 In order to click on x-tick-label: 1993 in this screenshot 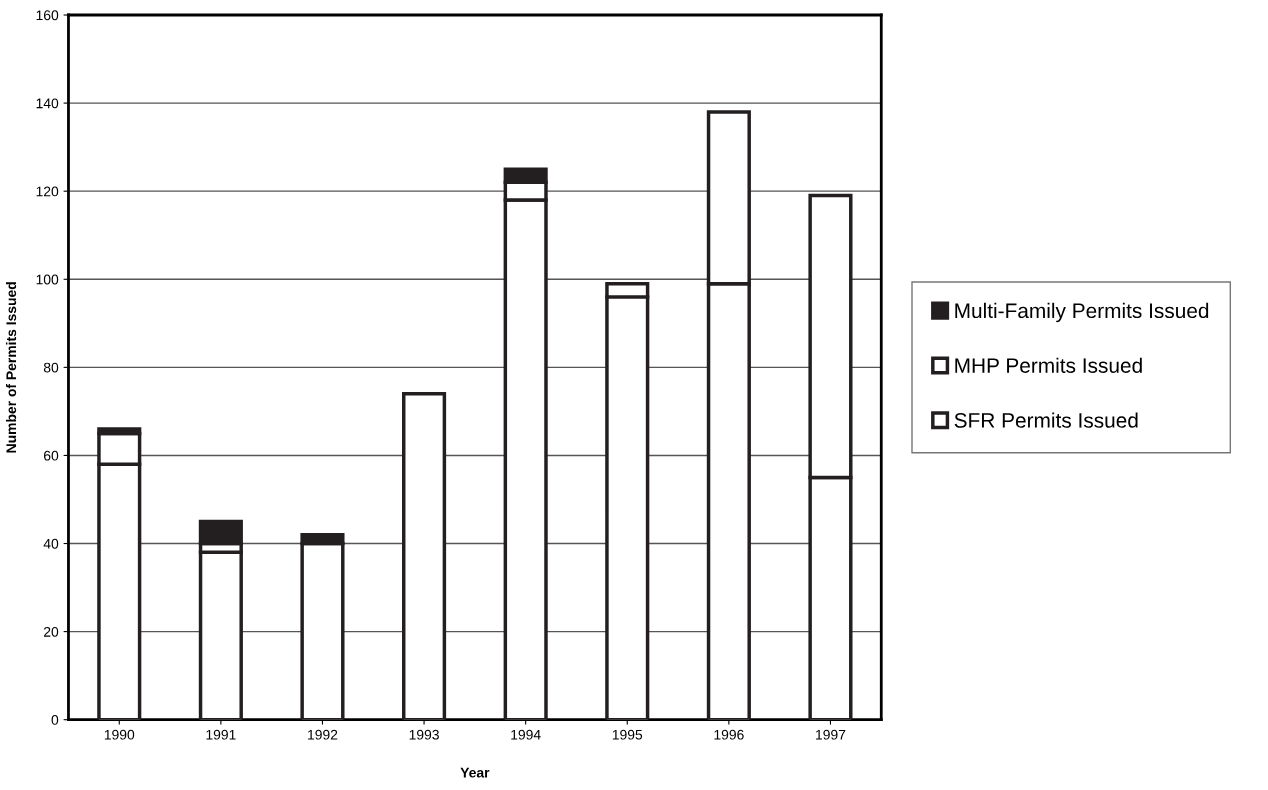, I will do `click(424, 734)`.